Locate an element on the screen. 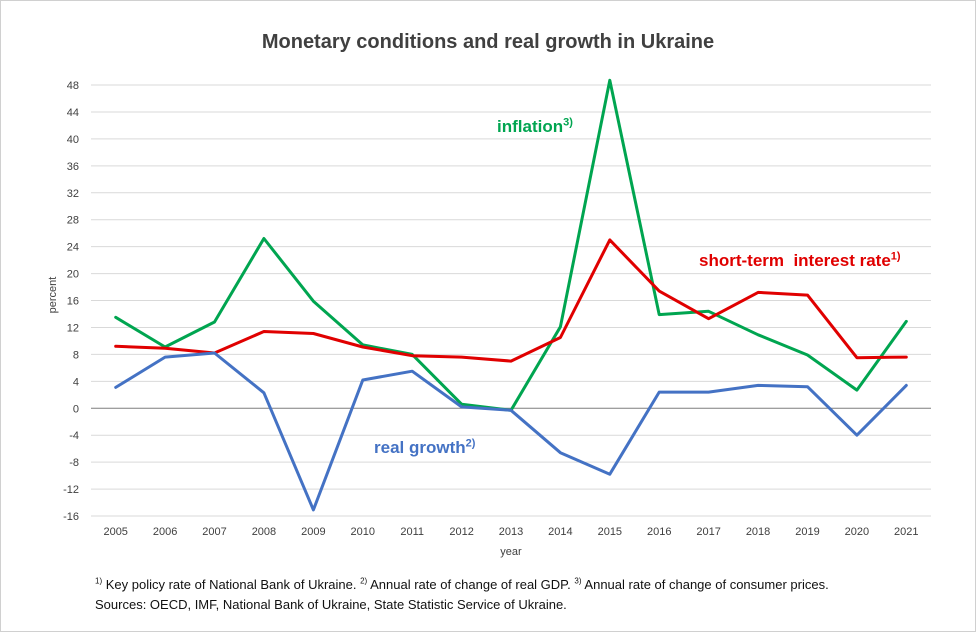  y-tick-label: -8 is located at coordinates (74, 463).